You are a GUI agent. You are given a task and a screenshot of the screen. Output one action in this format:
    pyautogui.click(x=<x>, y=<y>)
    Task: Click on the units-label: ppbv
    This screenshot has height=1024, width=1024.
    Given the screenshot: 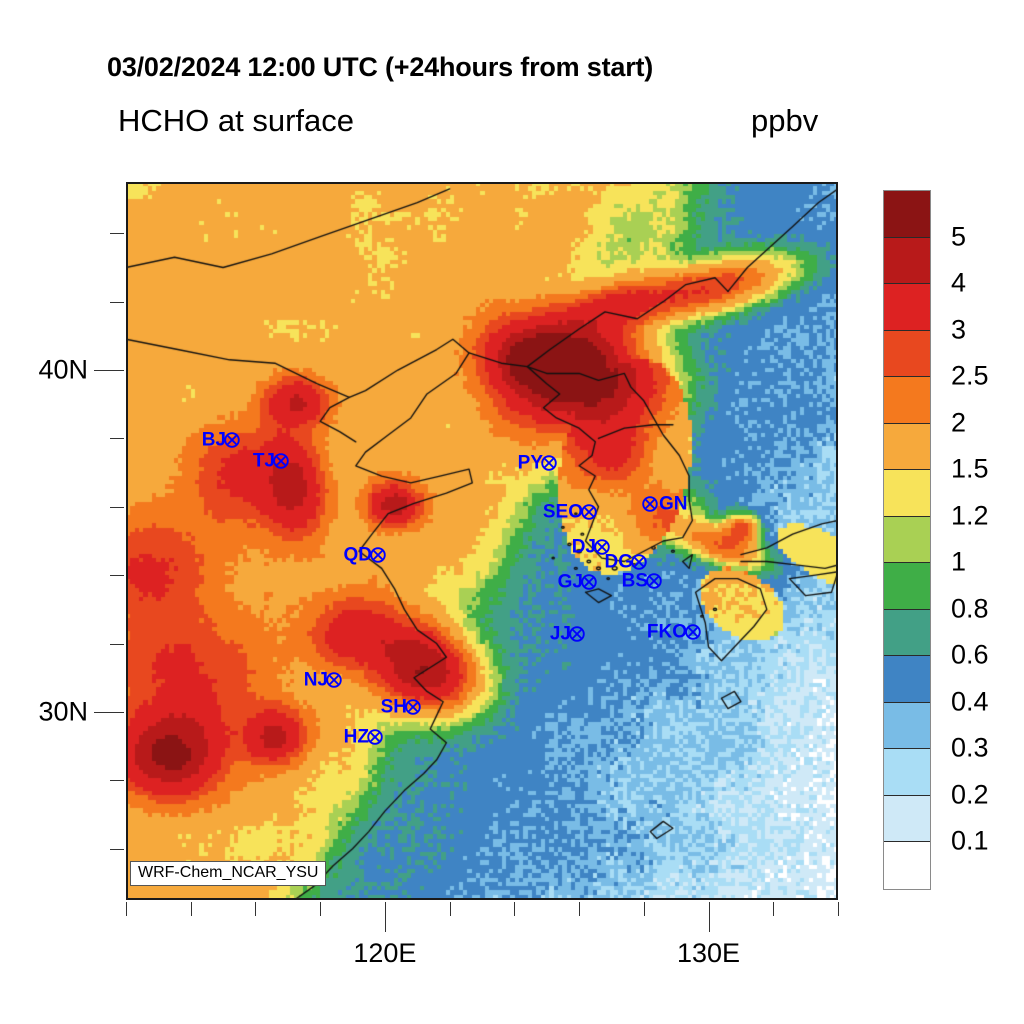 What is the action you would take?
    pyautogui.click(x=785, y=120)
    